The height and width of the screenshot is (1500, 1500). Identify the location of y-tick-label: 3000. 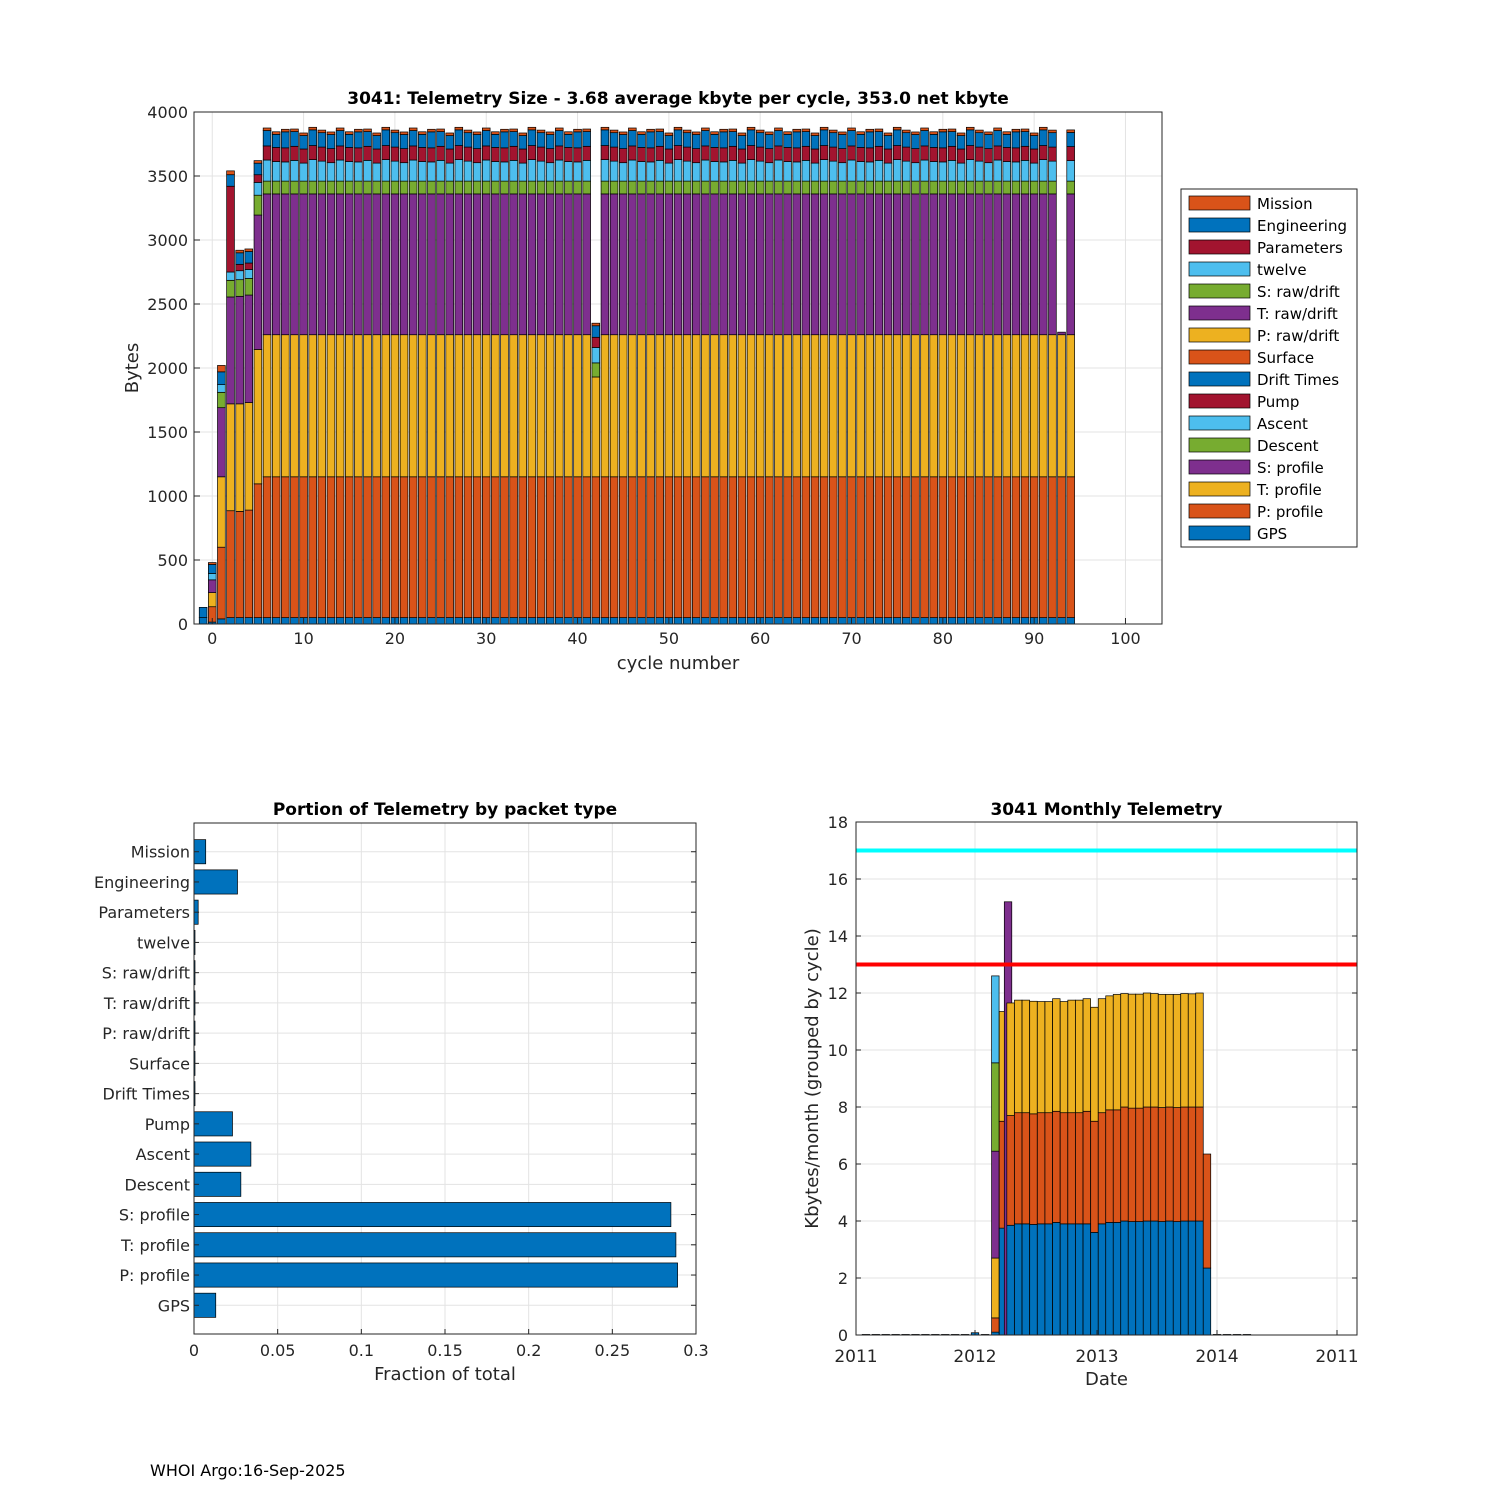
(167, 240).